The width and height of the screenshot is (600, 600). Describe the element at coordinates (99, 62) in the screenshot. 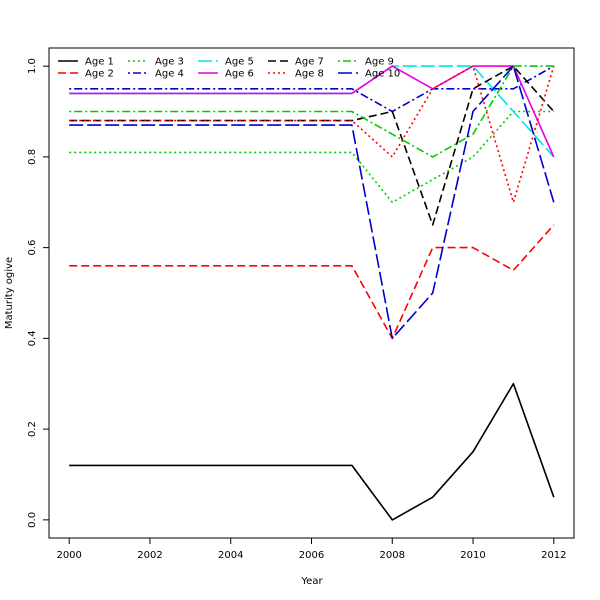

I see `legend-label-age-1: Age 1` at that location.